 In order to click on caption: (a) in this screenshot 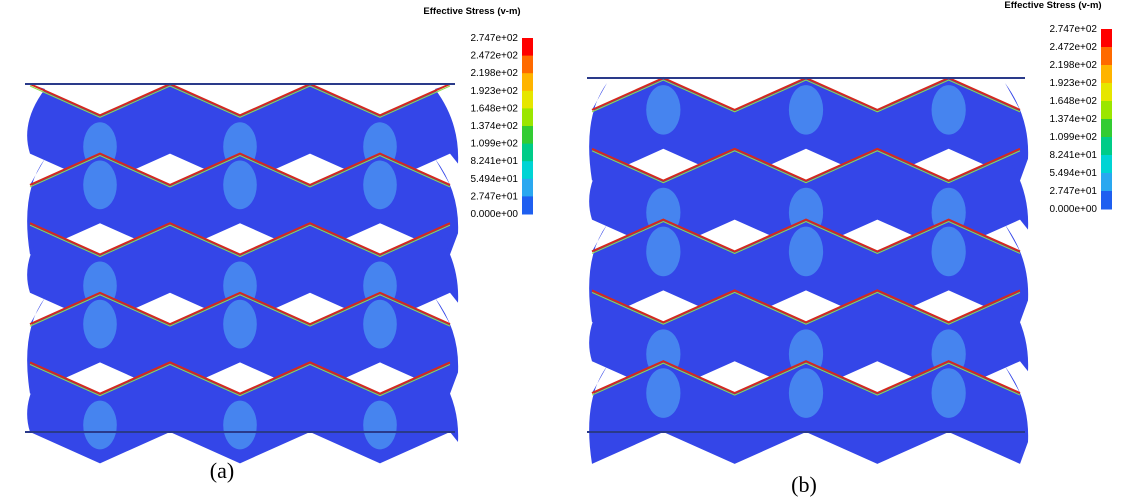, I will do `click(222, 470)`.